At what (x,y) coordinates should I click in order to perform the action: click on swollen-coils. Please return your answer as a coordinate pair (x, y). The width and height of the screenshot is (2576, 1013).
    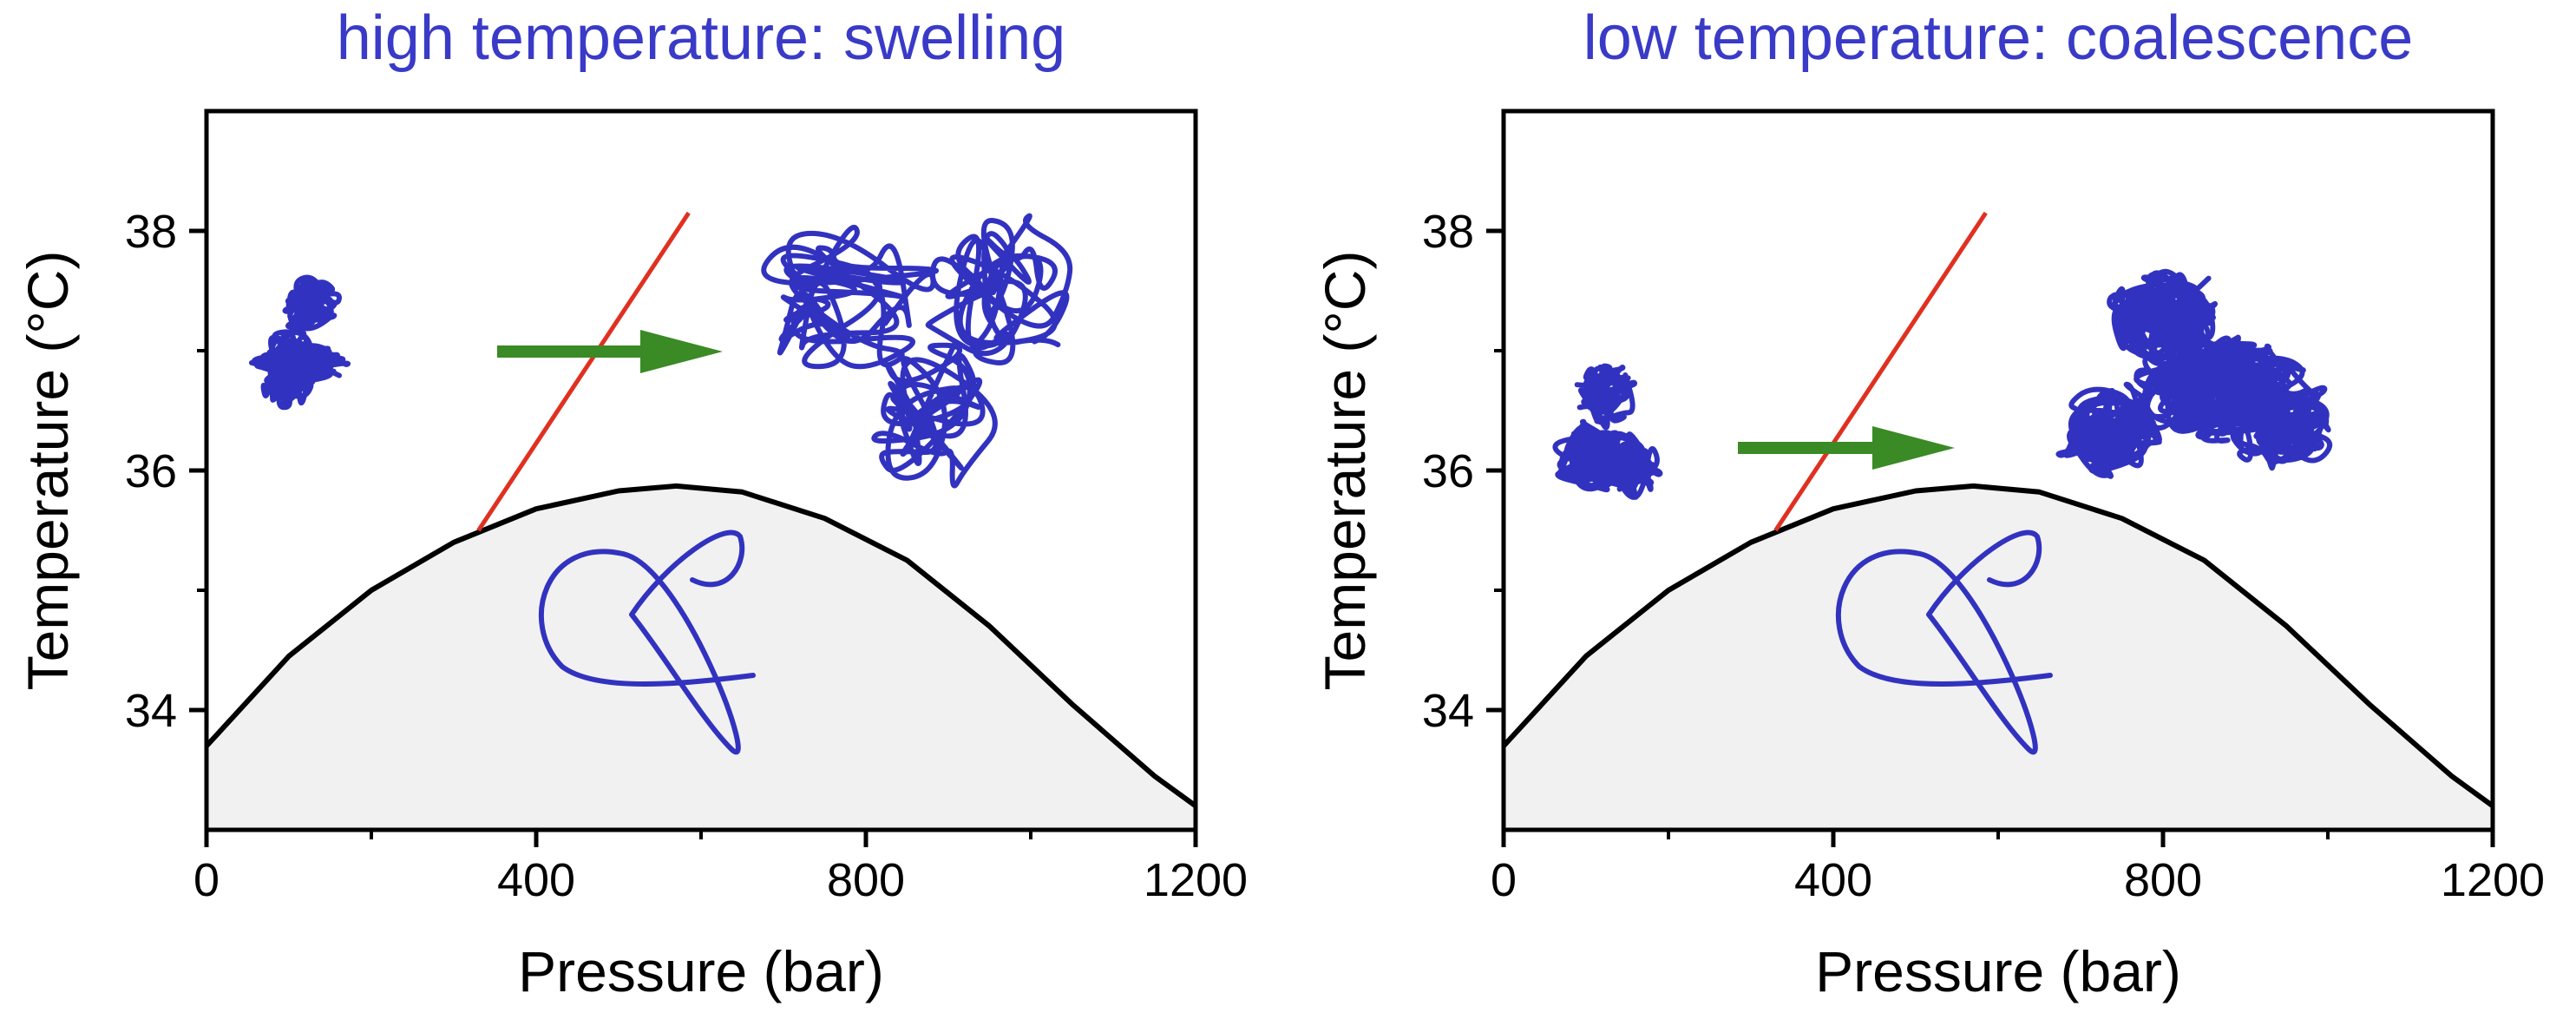
    Looking at the image, I should click on (917, 351).